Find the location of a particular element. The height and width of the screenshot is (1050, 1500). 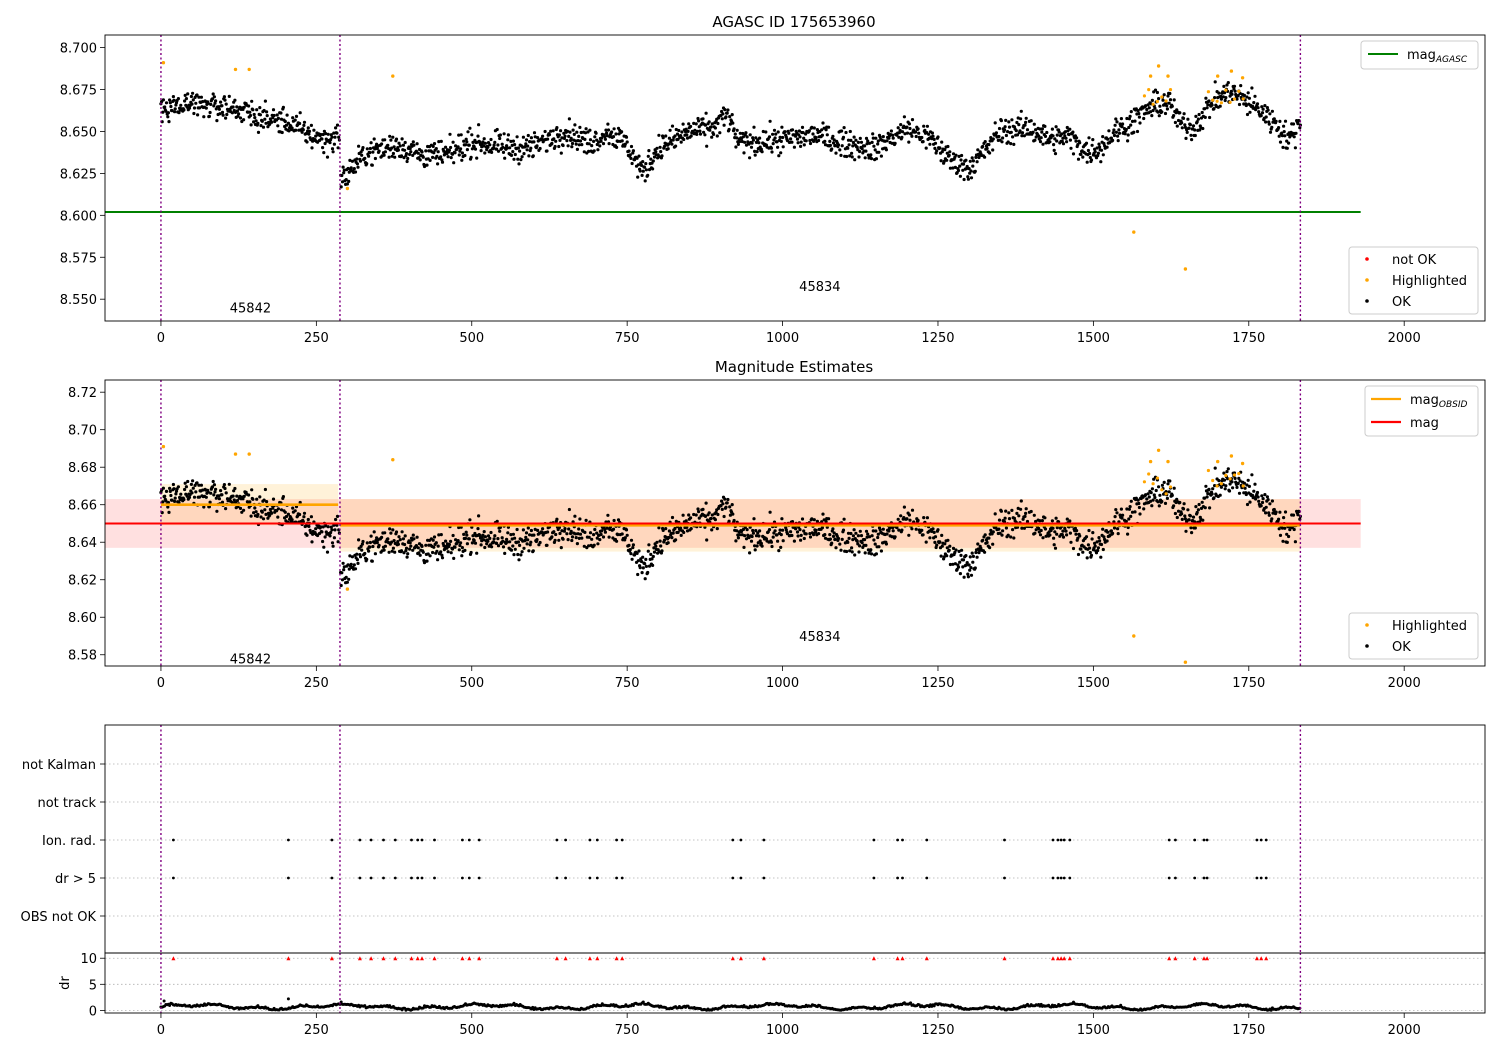

legend-marker is located at coordinates (1367, 646).